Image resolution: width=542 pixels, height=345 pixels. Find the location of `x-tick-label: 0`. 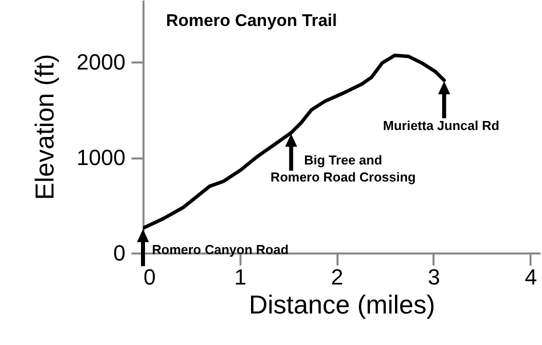

x-tick-label: 0 is located at coordinates (150, 277).